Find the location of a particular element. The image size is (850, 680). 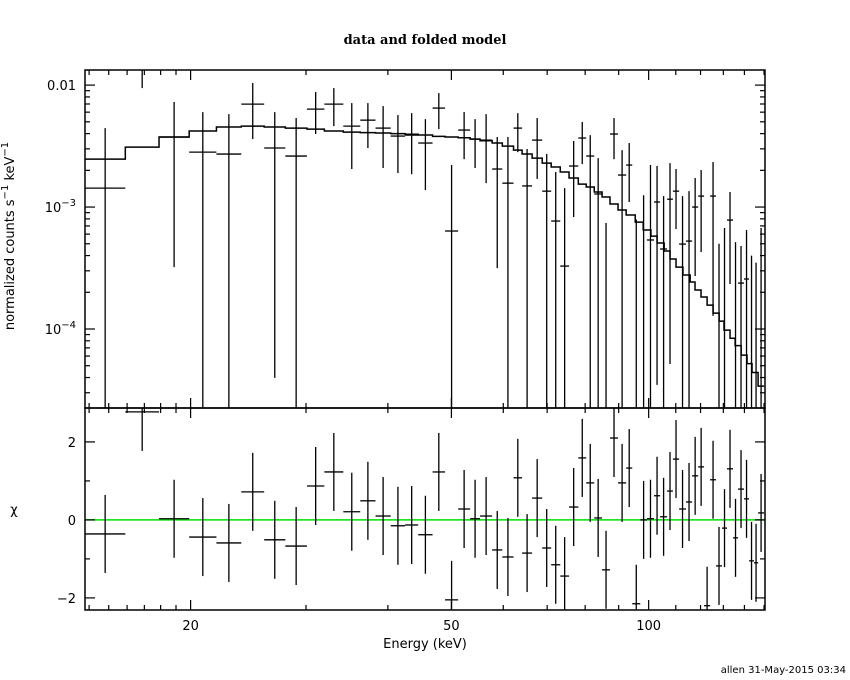

y-axis-label-top: normalized counts s−1 keV−1 is located at coordinates (9, 236).